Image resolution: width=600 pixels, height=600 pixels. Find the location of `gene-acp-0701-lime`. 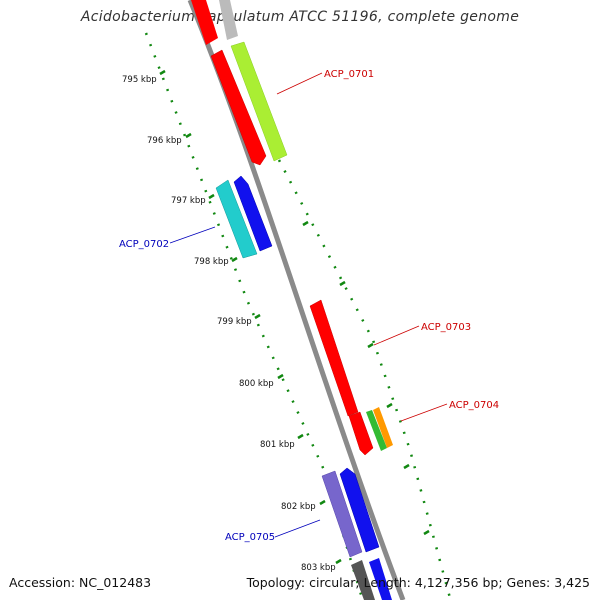

gene-acp-0701-lime is located at coordinates (259, 101).